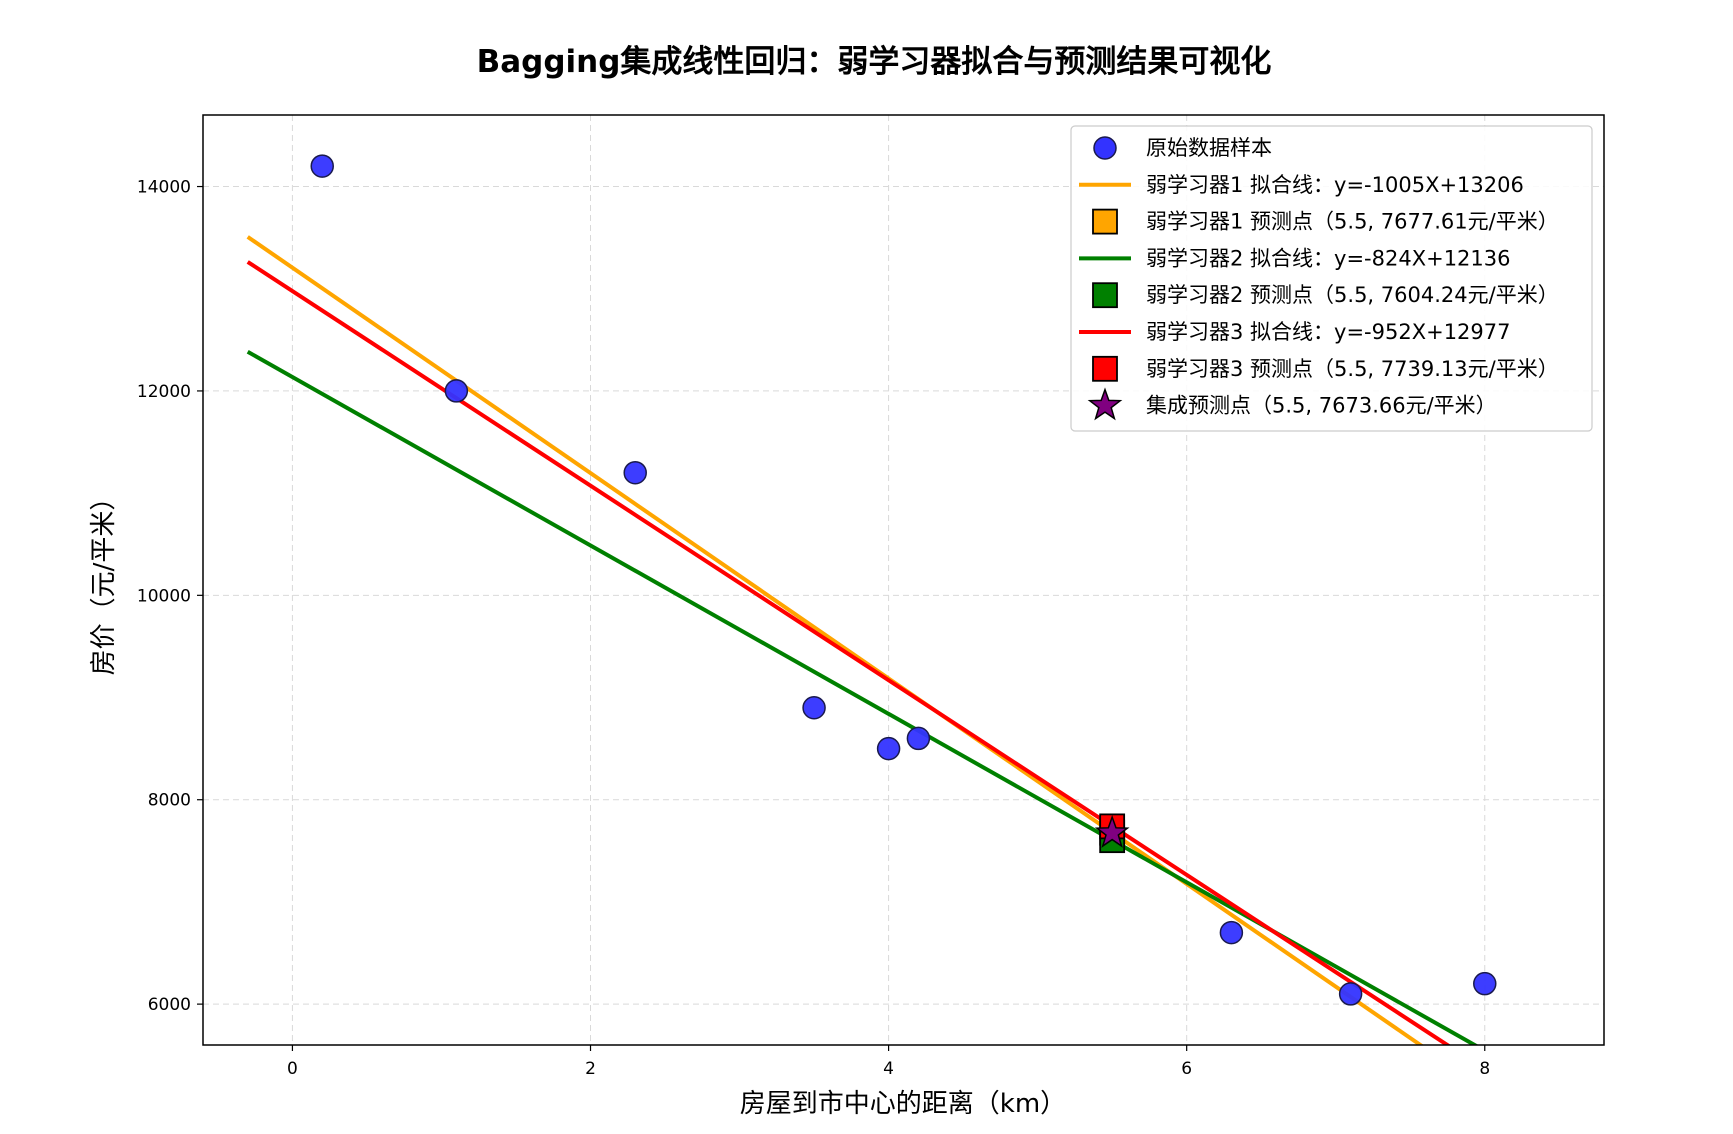 This screenshot has height=1134, width=1733. Describe the element at coordinates (903, 1104) in the screenshot. I see `x-axis-label: 房屋到市中心的距离（km）` at that location.